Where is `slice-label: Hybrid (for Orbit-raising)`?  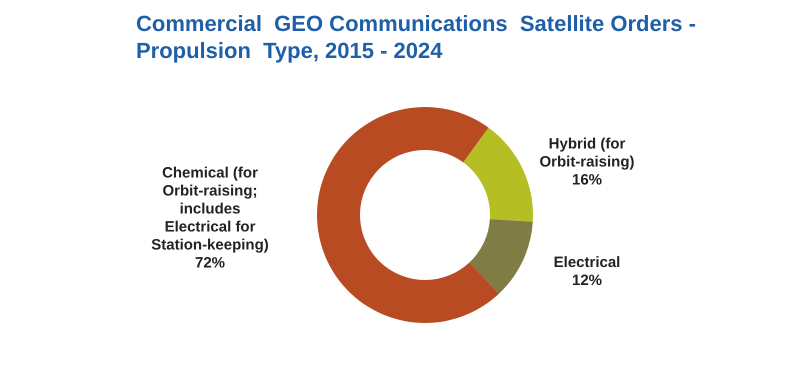 slice-label: Hybrid (for Orbit-raising) is located at coordinates (587, 152).